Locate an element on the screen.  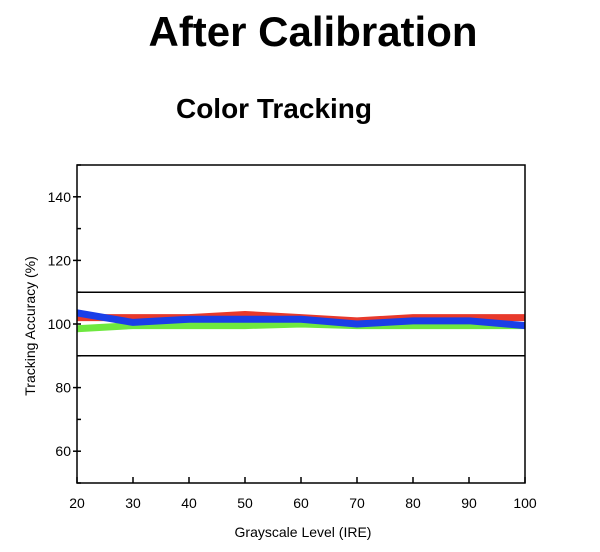
y-axis-label: Tracking Accuracy (%) is located at coordinates (30, 326).